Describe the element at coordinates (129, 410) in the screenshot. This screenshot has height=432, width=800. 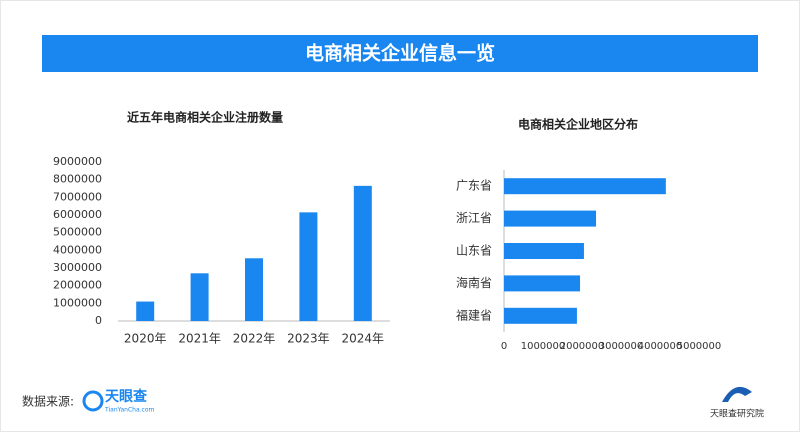
I see `logo-sub: TianYanCha.com` at that location.